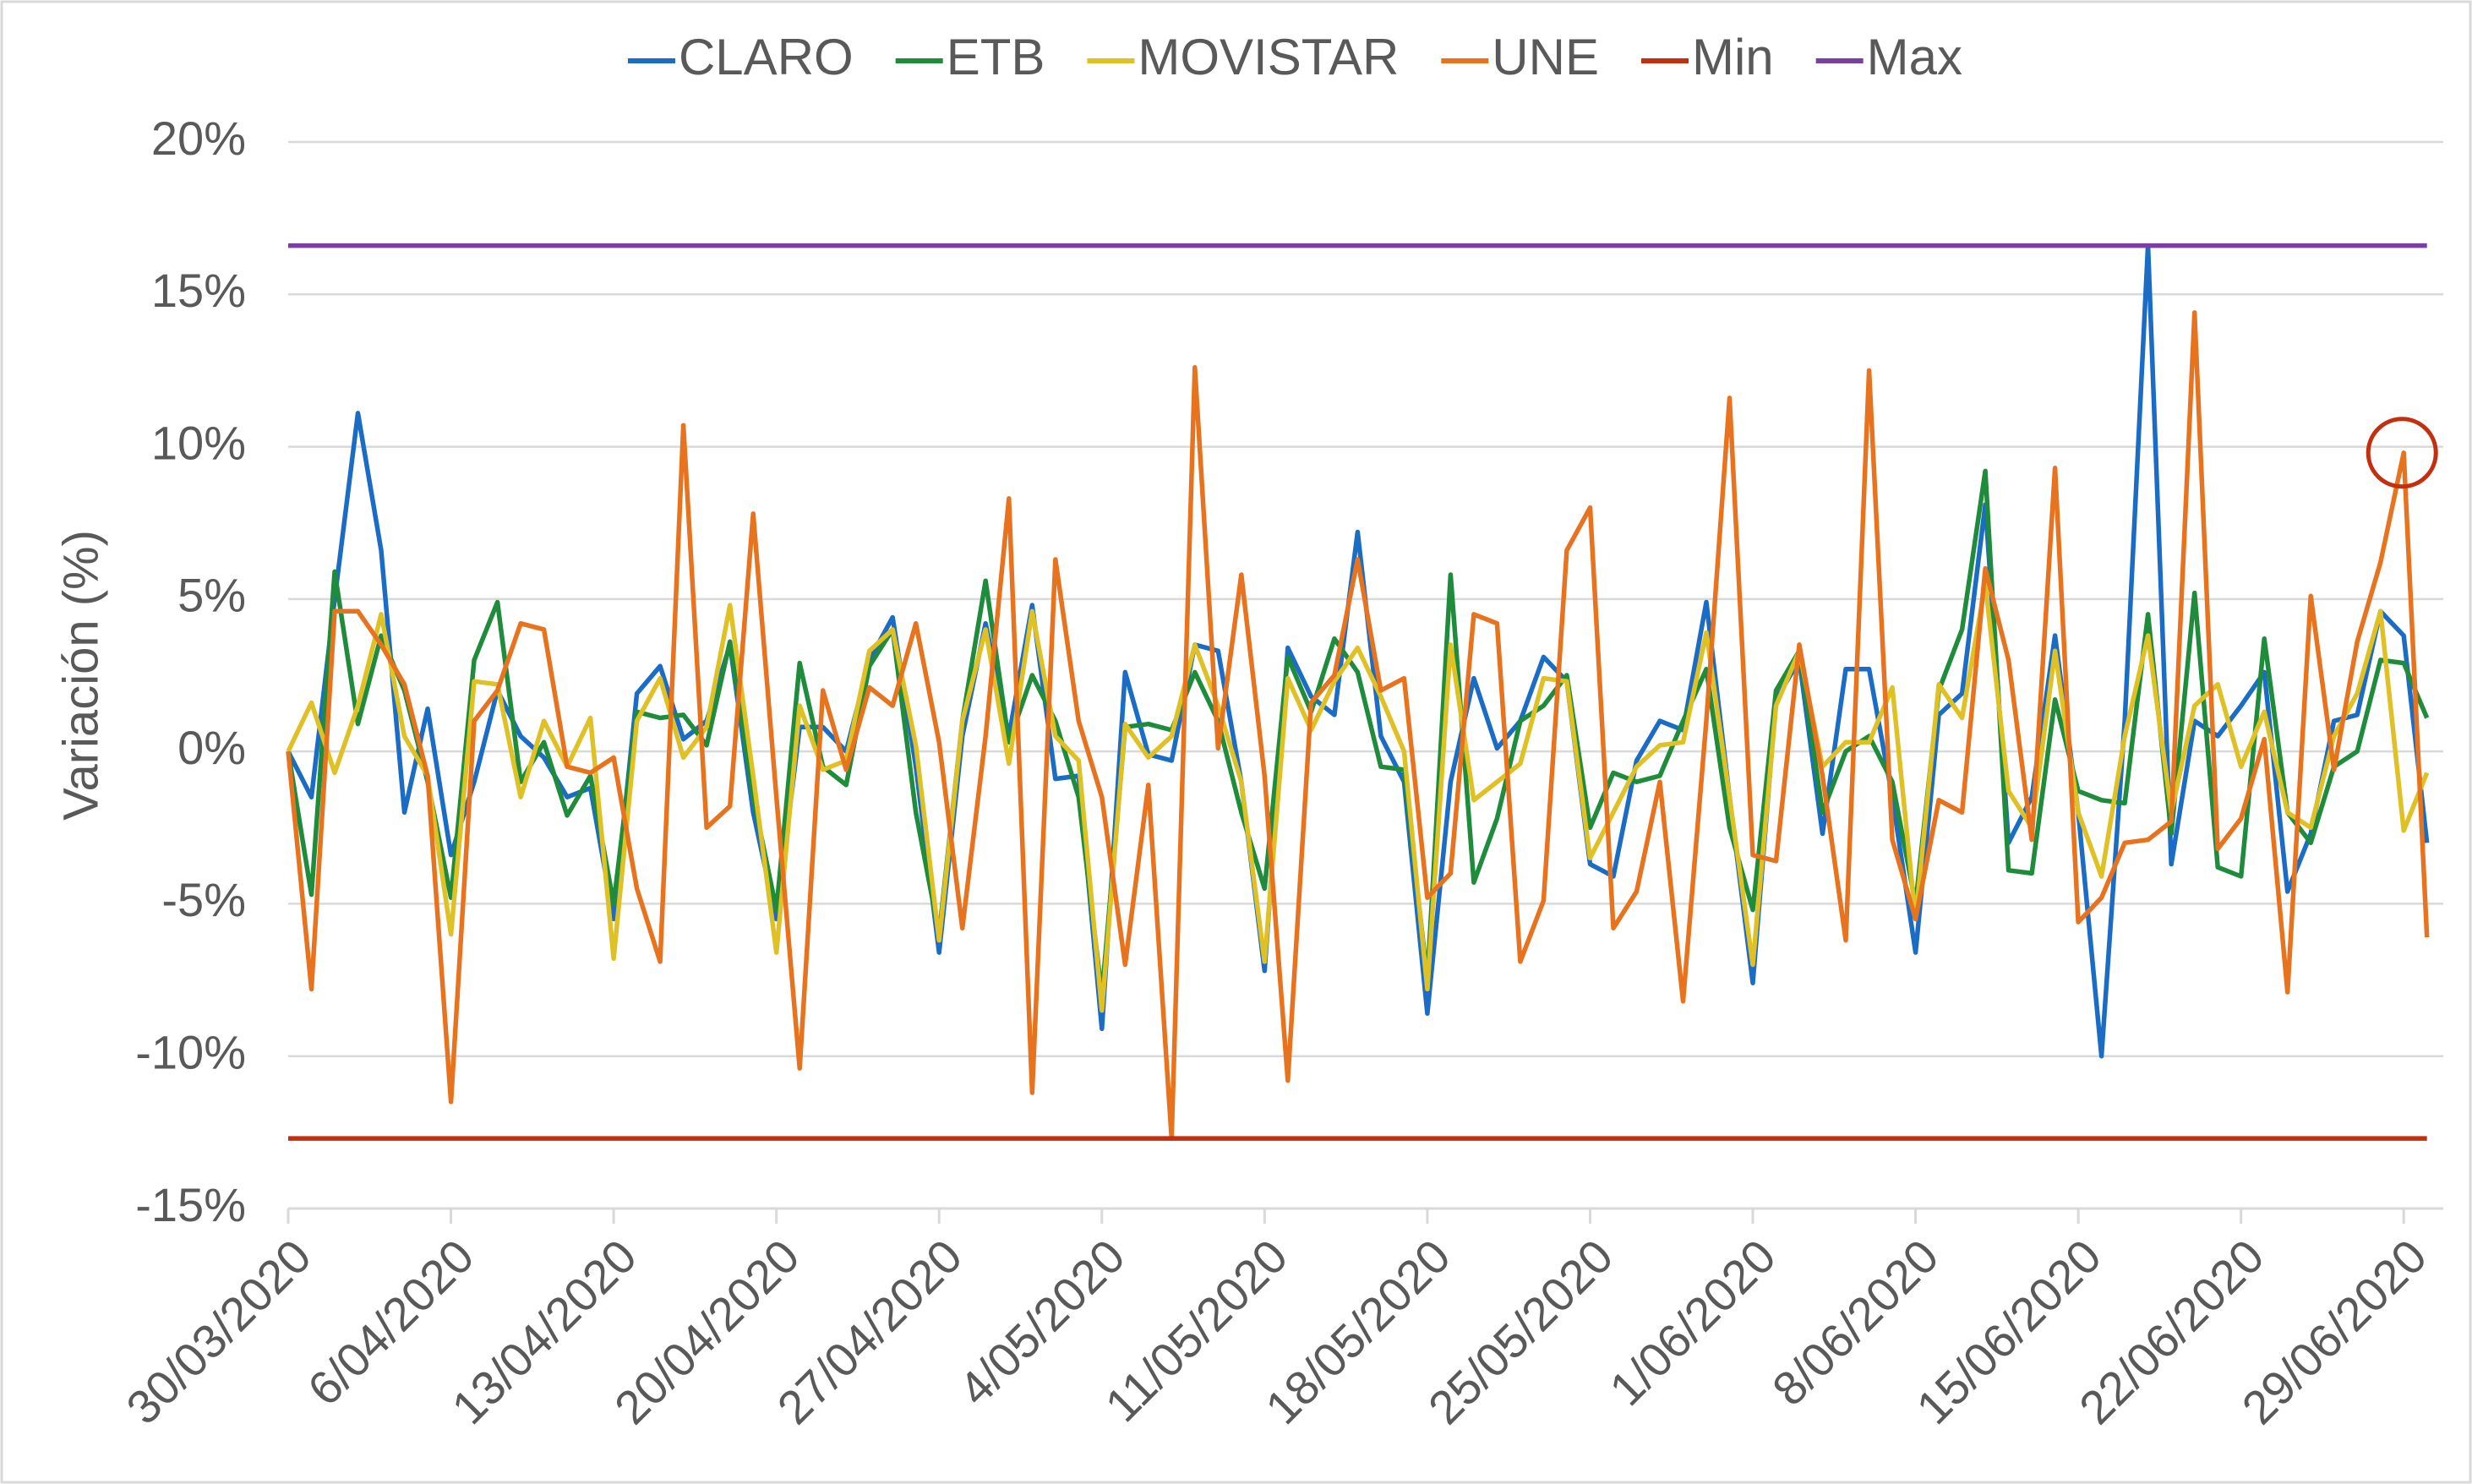  Describe the element at coordinates (198, 443) in the screenshot. I see `y-tick-label: 10%` at that location.